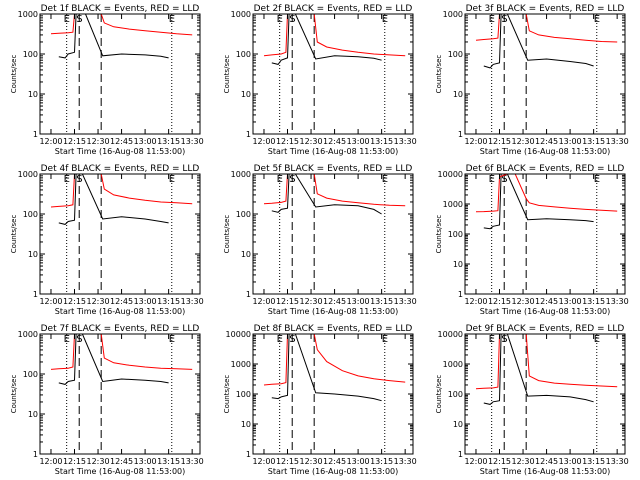 The width and height of the screenshot is (640, 480). I want to click on panel-title: Det 9f BLACK = Events, RED = LLD, so click(545, 329).